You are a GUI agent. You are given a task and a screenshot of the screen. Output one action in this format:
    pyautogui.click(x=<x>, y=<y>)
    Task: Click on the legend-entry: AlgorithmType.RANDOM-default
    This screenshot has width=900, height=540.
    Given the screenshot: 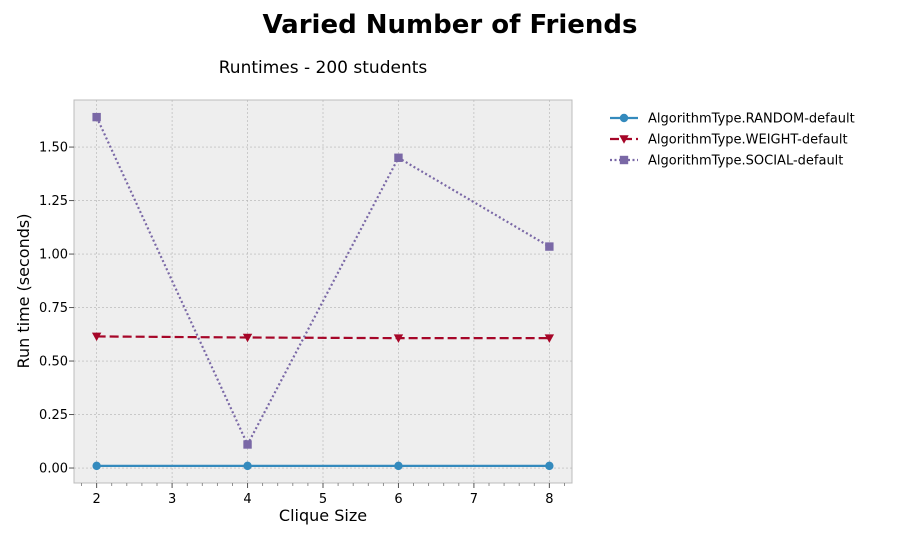 What is the action you would take?
    pyautogui.click(x=732, y=119)
    